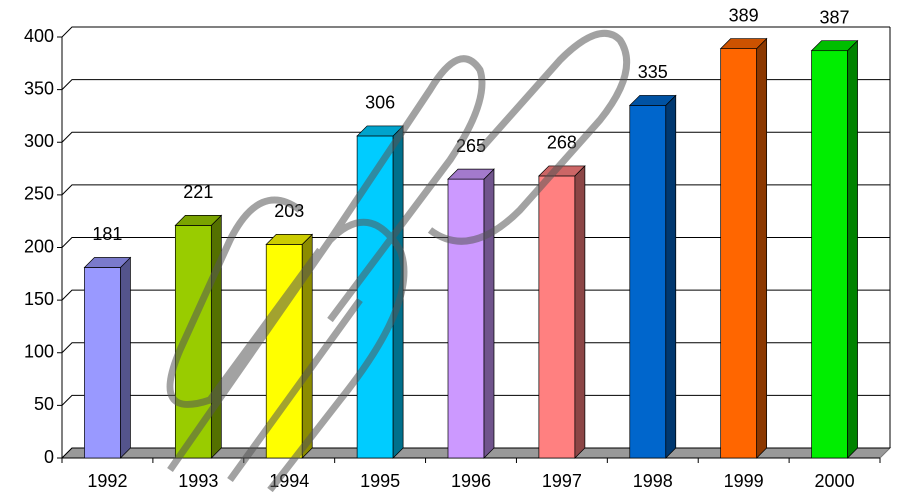 The height and width of the screenshot is (495, 901). What do you see at coordinates (835, 481) in the screenshot?
I see `x-tick-label: 2000` at bounding box center [835, 481].